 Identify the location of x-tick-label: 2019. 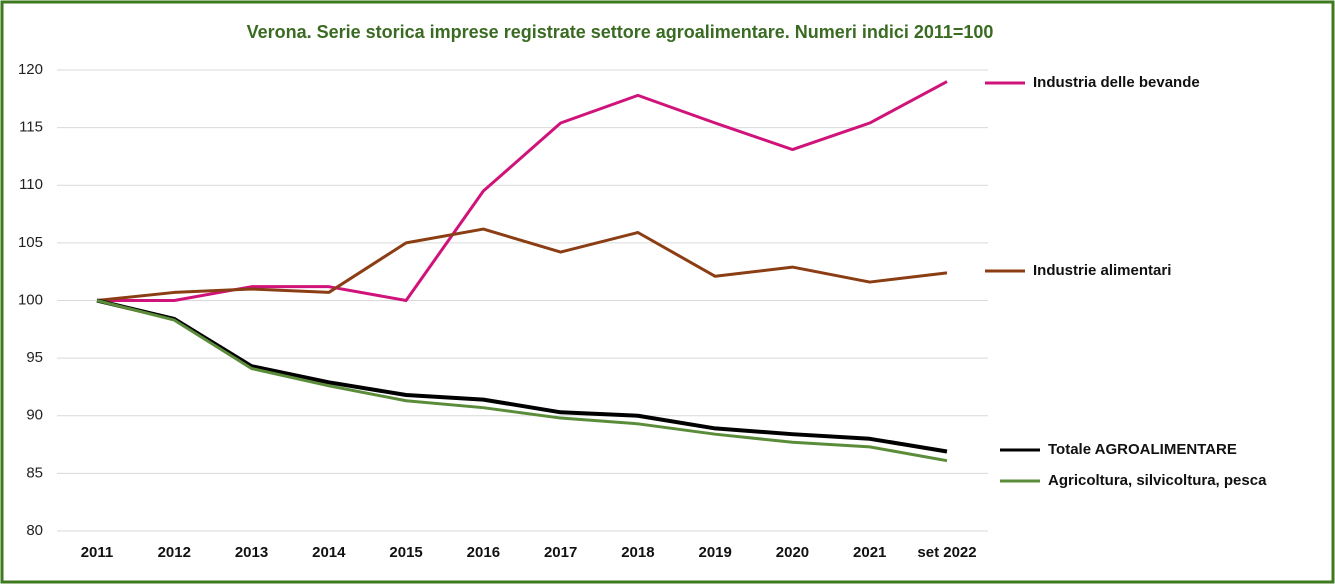
(714, 552).